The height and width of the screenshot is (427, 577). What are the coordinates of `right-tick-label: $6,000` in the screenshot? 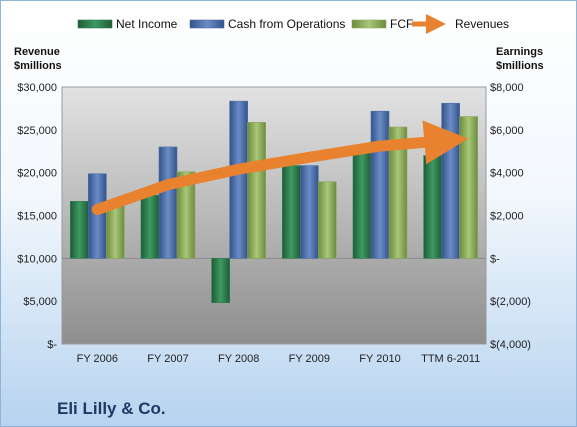 It's located at (507, 131).